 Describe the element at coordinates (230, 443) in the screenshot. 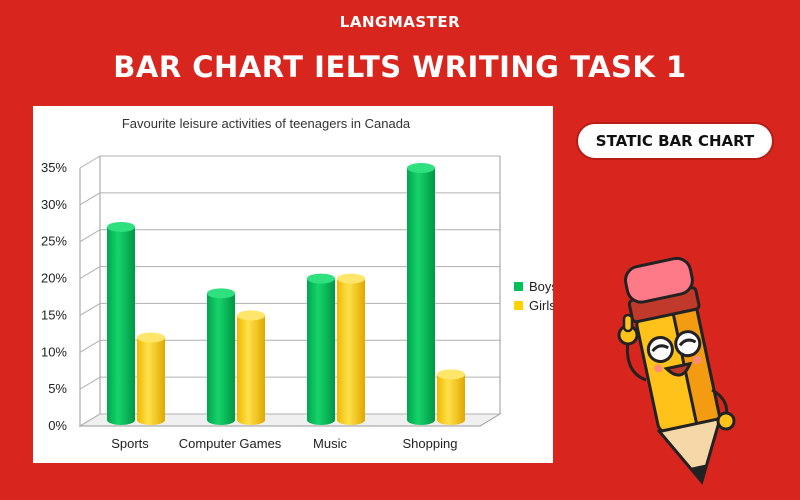

I see `x-tick-label: Computer Games` at that location.